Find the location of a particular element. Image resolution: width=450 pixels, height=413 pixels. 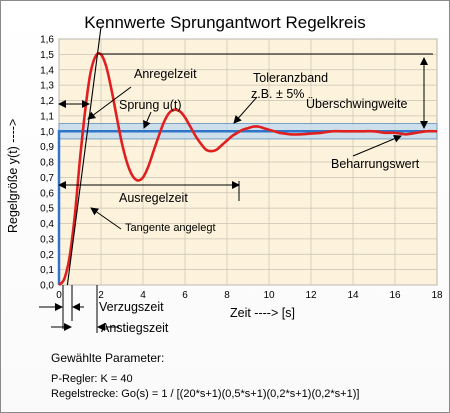

tangente-pointer is located at coordinates (106, 218).